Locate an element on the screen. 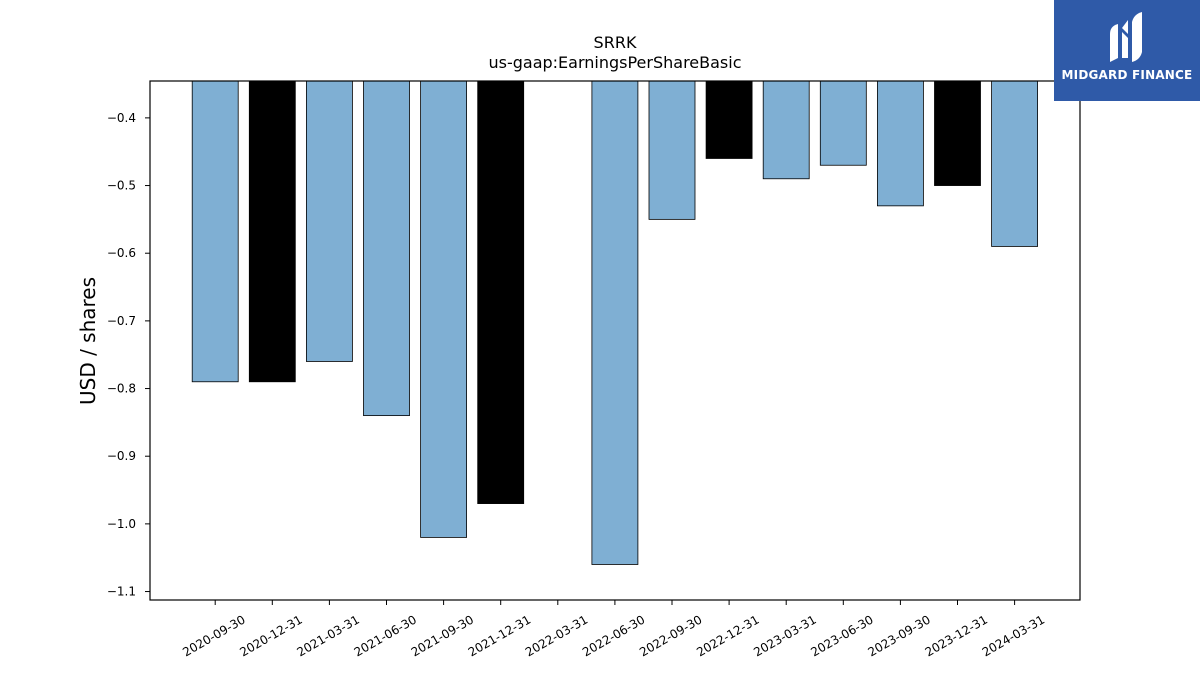 This screenshot has width=1200, height=675. y-tick-label: −0.8 is located at coordinates (121, 389).